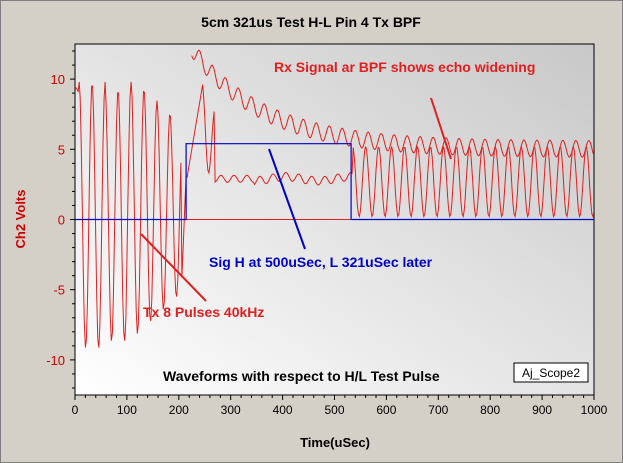  Describe the element at coordinates (20, 219) in the screenshot. I see `y-axis-label: Ch2 Volts` at that location.